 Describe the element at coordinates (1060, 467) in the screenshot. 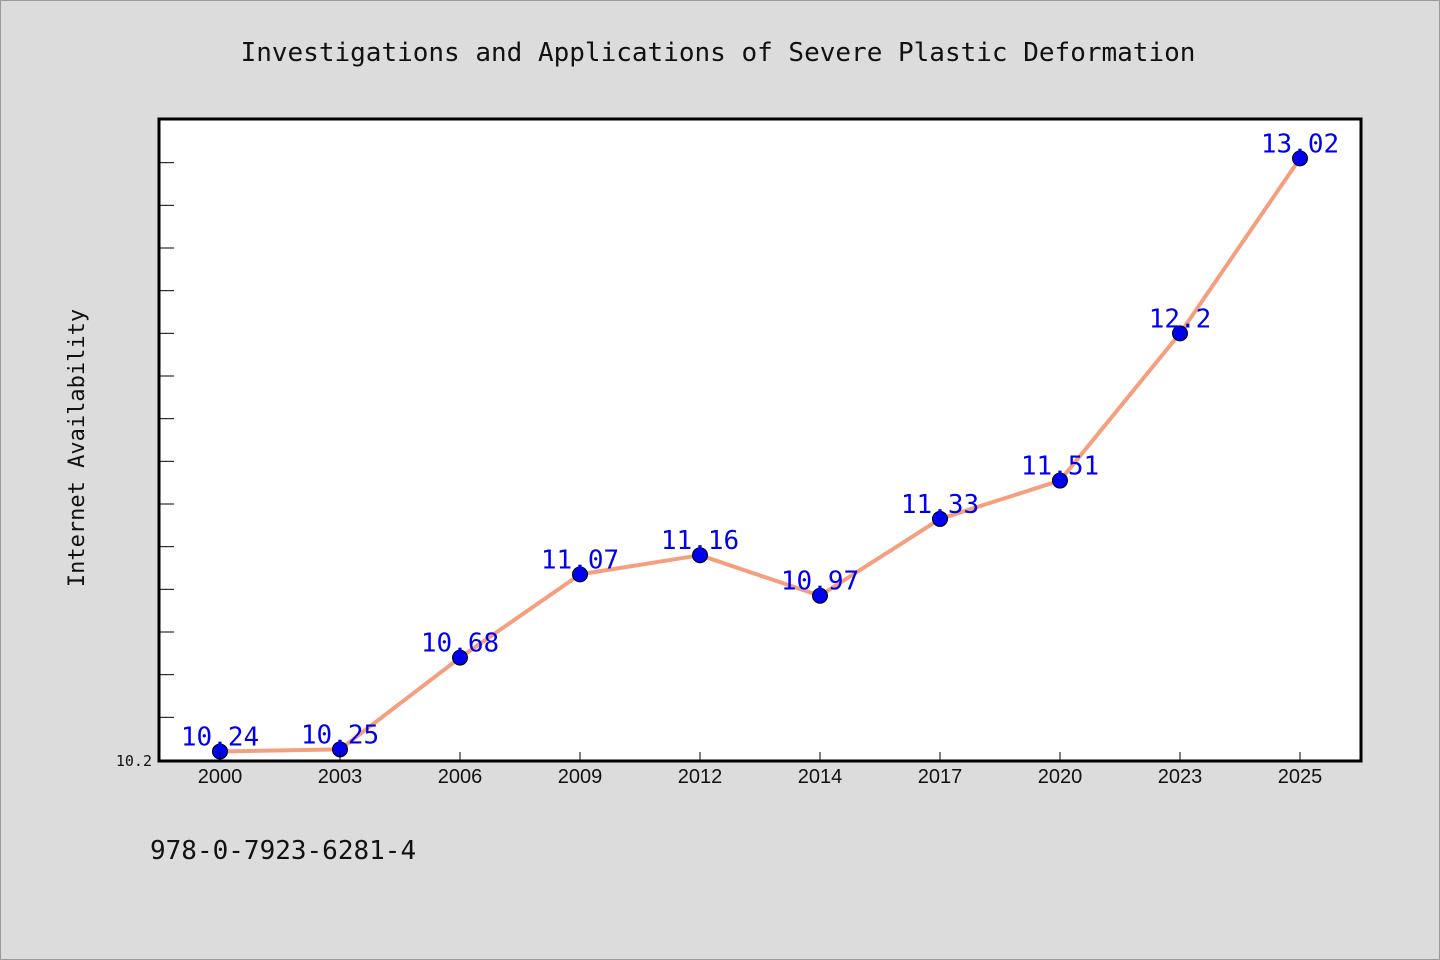

I see `data-label: 11.51` at that location.